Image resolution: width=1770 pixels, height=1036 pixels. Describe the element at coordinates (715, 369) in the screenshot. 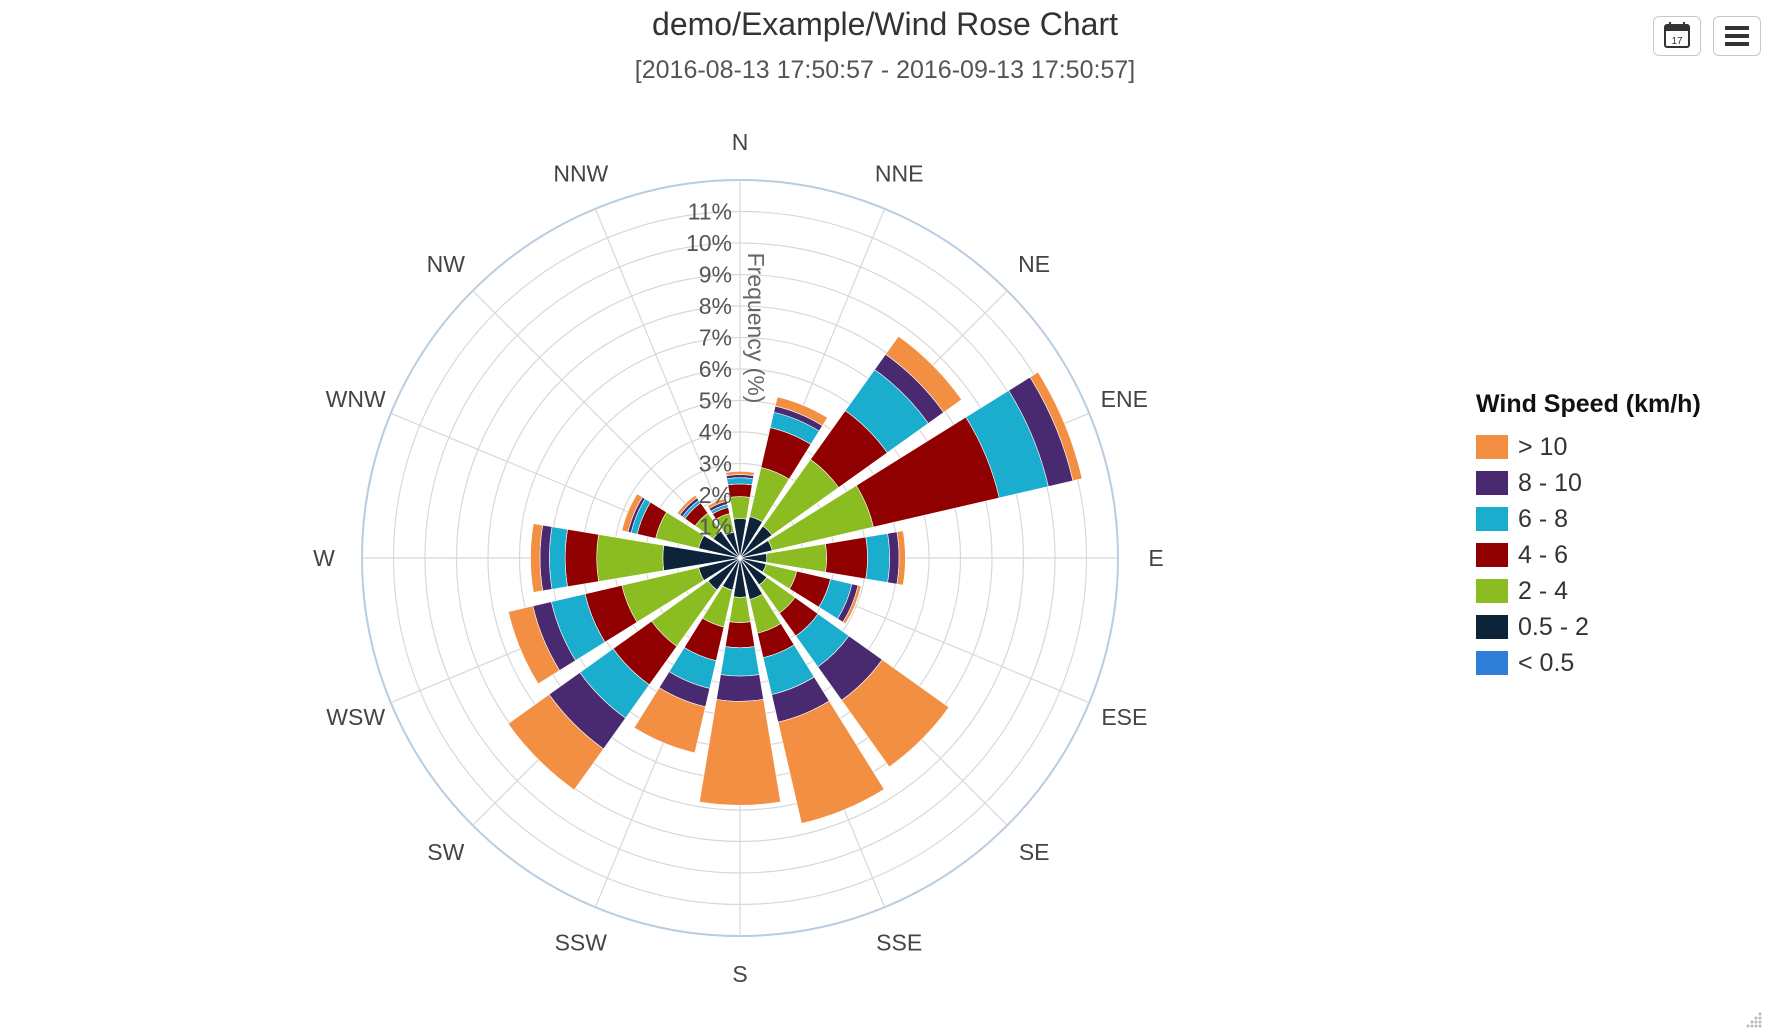

I see `radial-tick-6: 6%` at that location.